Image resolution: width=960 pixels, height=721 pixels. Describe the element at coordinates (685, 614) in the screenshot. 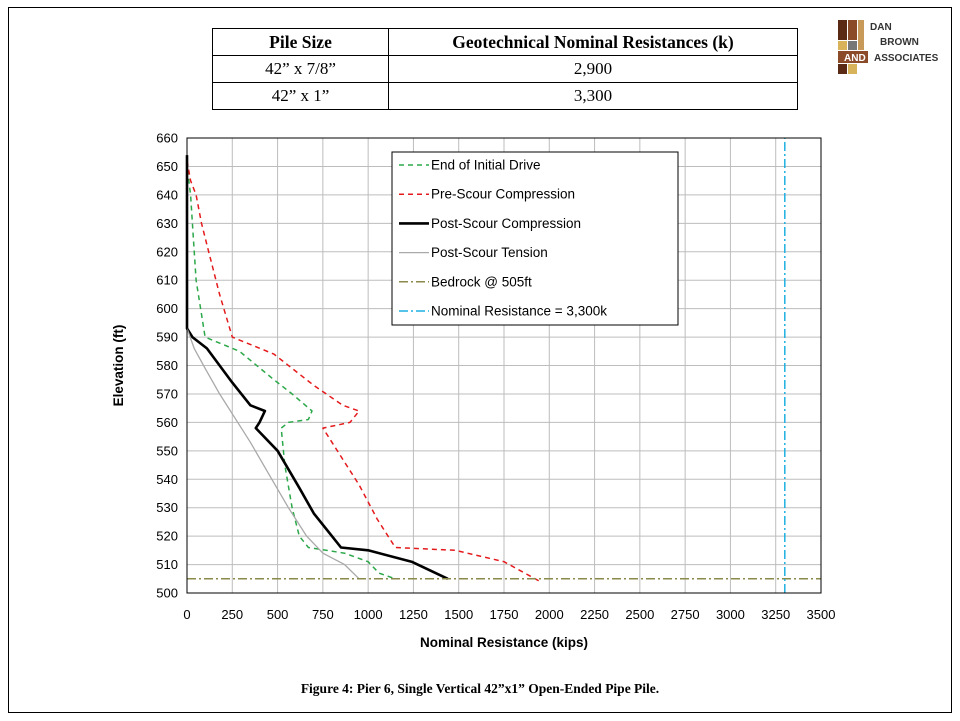

I see `x-tick-label: 2750` at that location.